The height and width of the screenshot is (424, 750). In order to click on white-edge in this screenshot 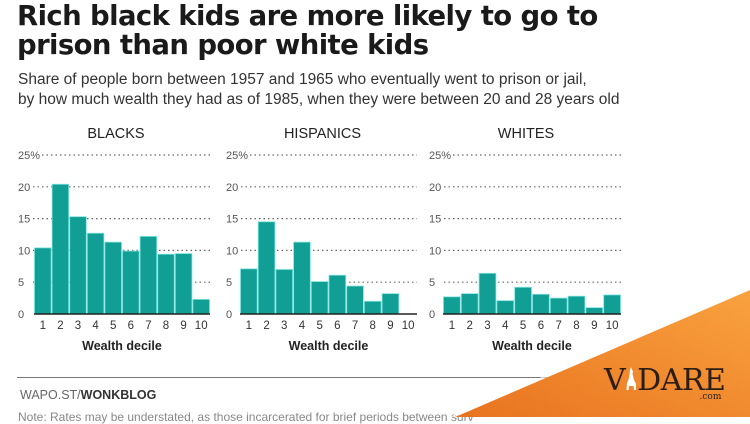, I will do `click(599, 352)`.